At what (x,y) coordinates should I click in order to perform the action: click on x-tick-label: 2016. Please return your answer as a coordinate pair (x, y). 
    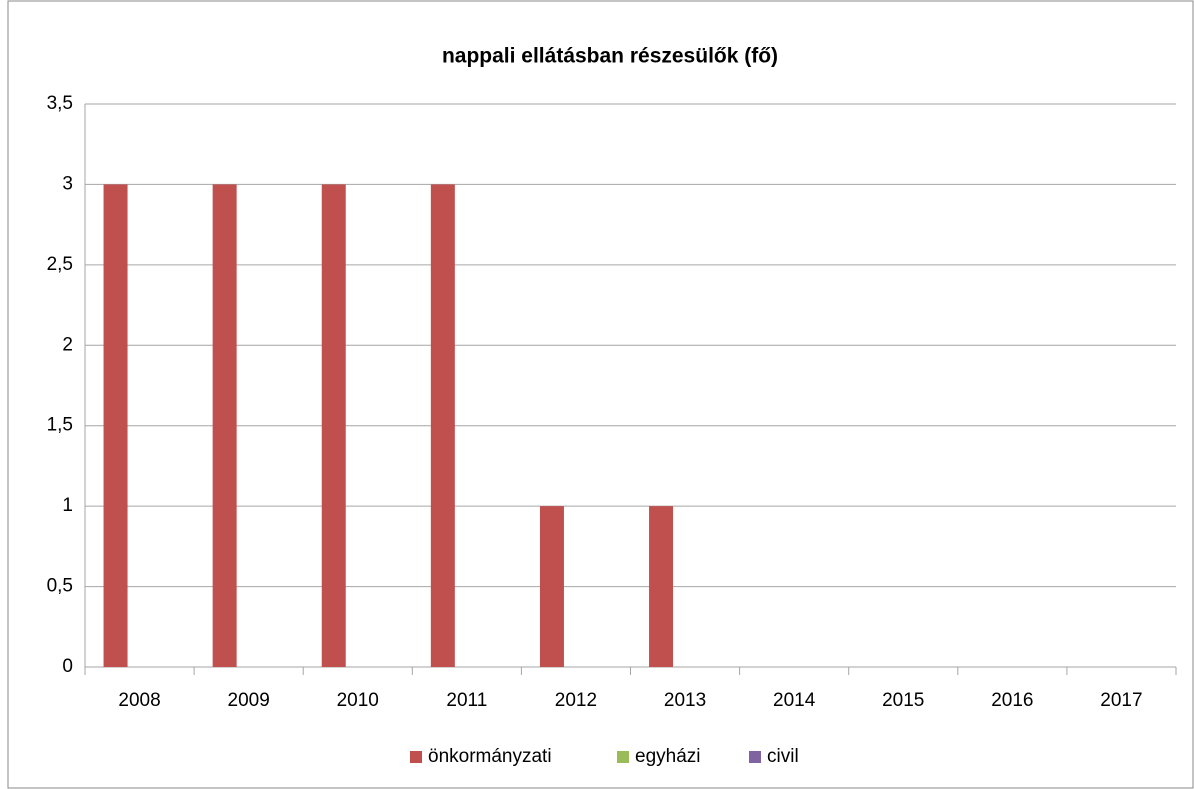
    Looking at the image, I should click on (1012, 700).